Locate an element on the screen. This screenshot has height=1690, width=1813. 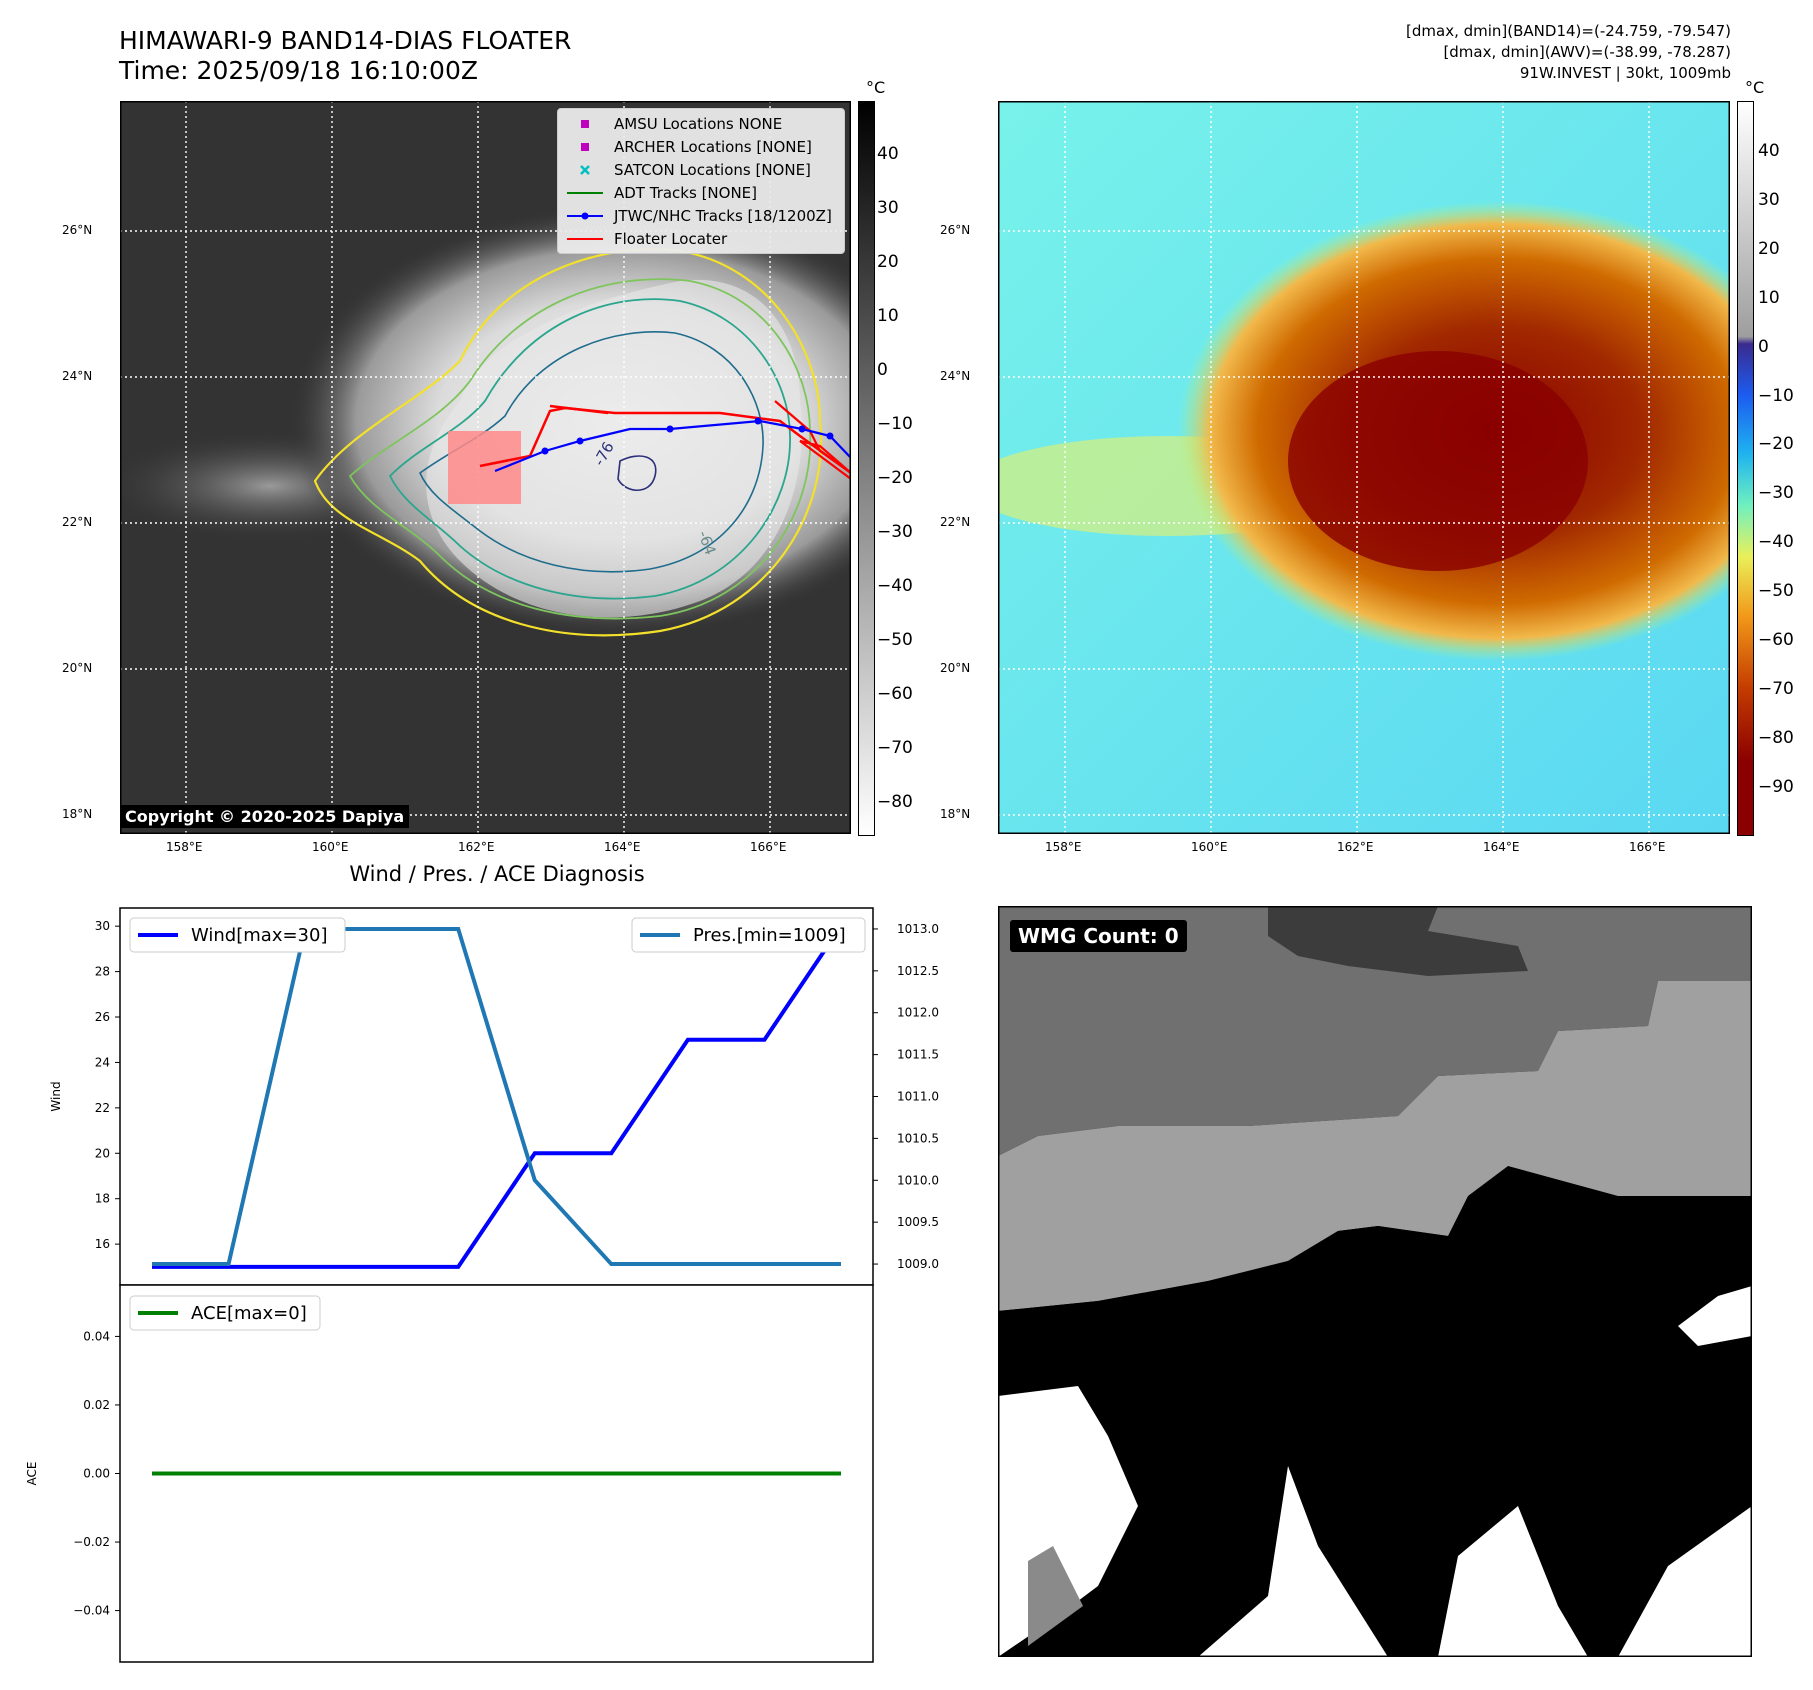
svg-text: ACE[max=0] is located at coordinates (249, 1313).